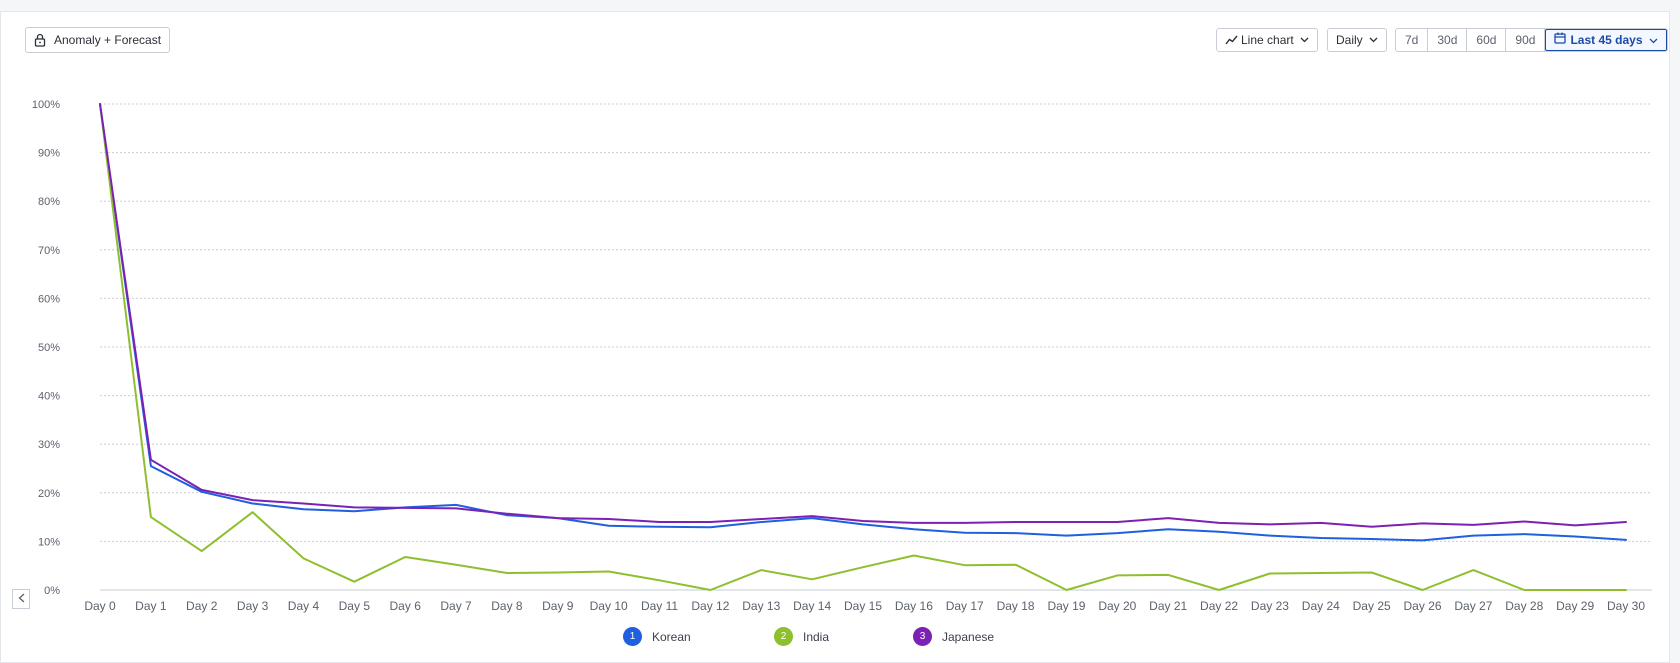 The image size is (1680, 663). Describe the element at coordinates (1626, 606) in the screenshot. I see `x-tick-label: Day 30` at that location.